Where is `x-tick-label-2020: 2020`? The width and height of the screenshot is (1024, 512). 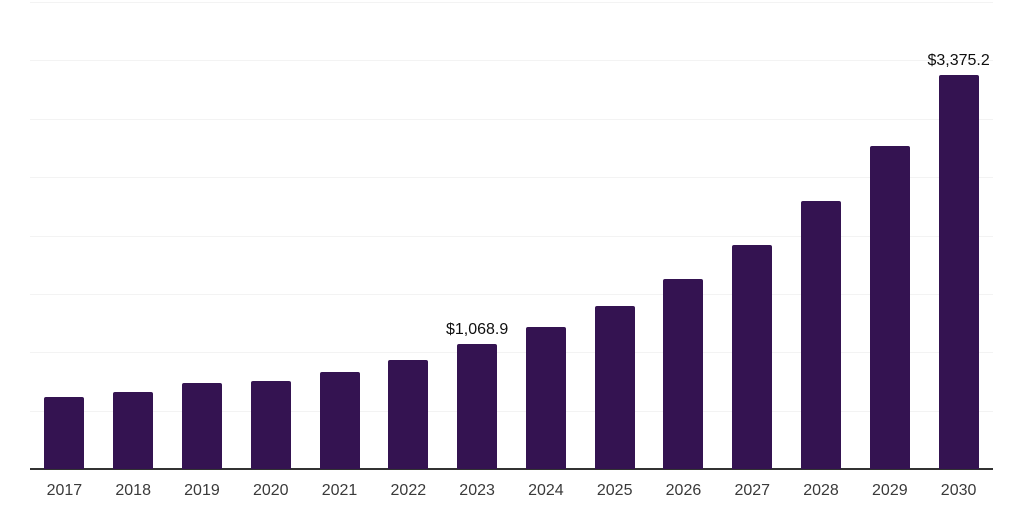
x-tick-label-2020: 2020 is located at coordinates (270, 490).